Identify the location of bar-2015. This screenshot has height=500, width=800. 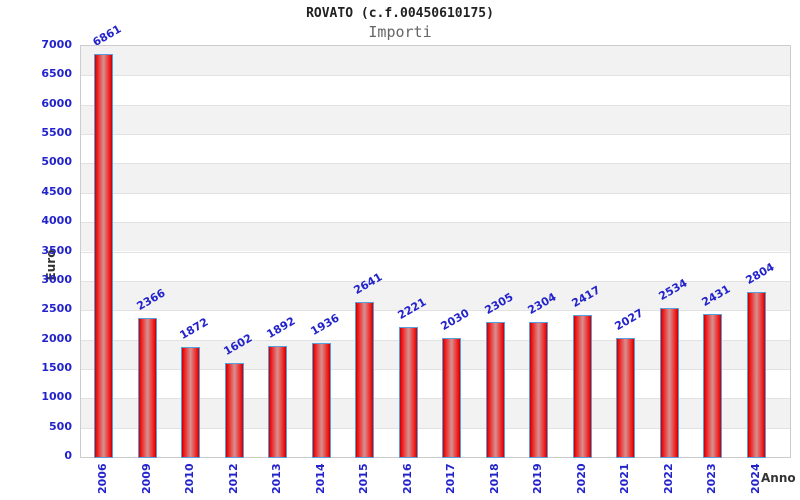
(364, 379).